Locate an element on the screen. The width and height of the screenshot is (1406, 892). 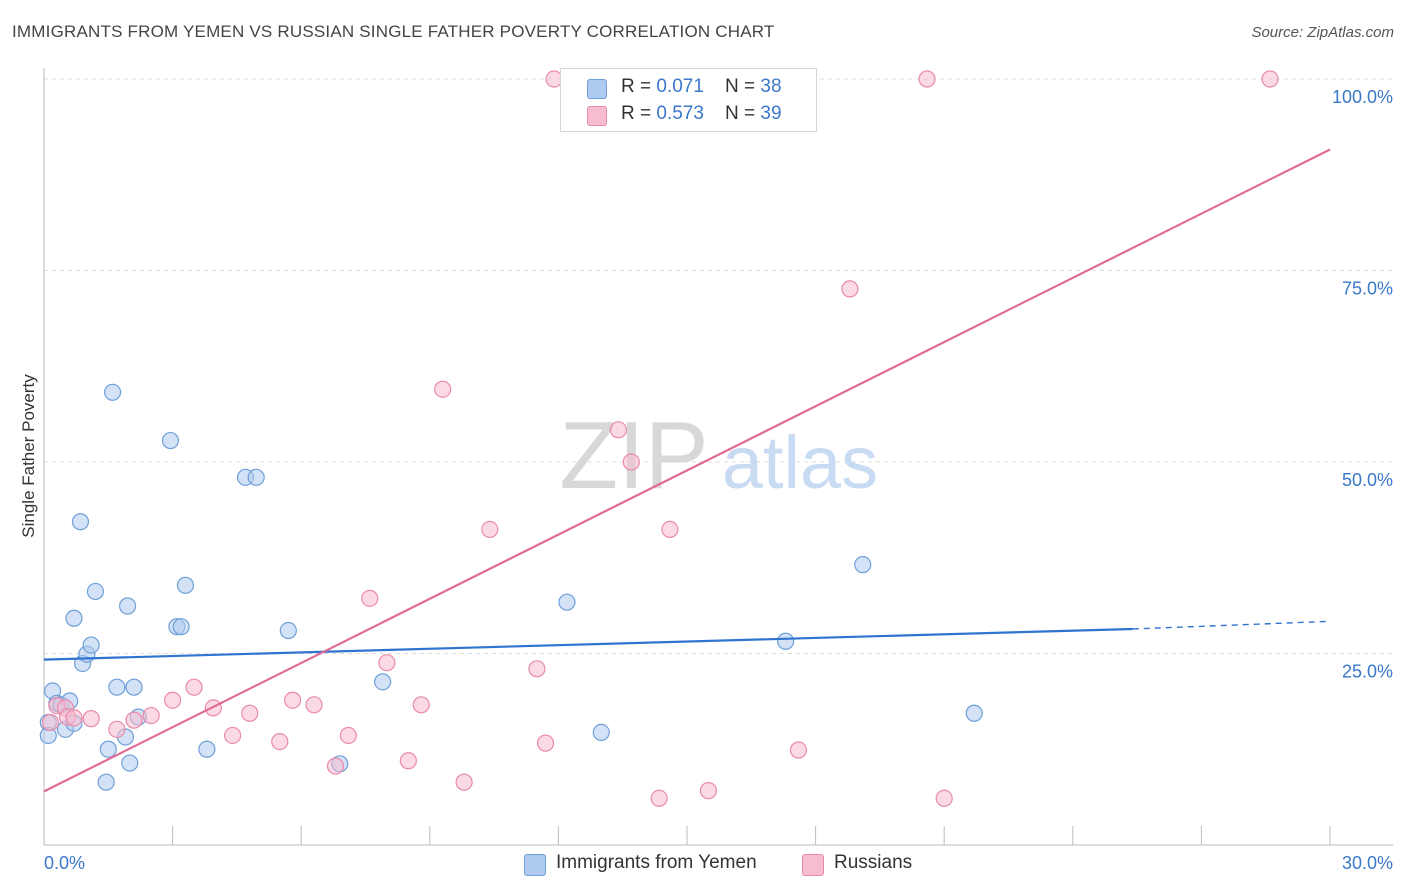
legend-label-yemen: Immigrants from Yemen is located at coordinates (656, 862).